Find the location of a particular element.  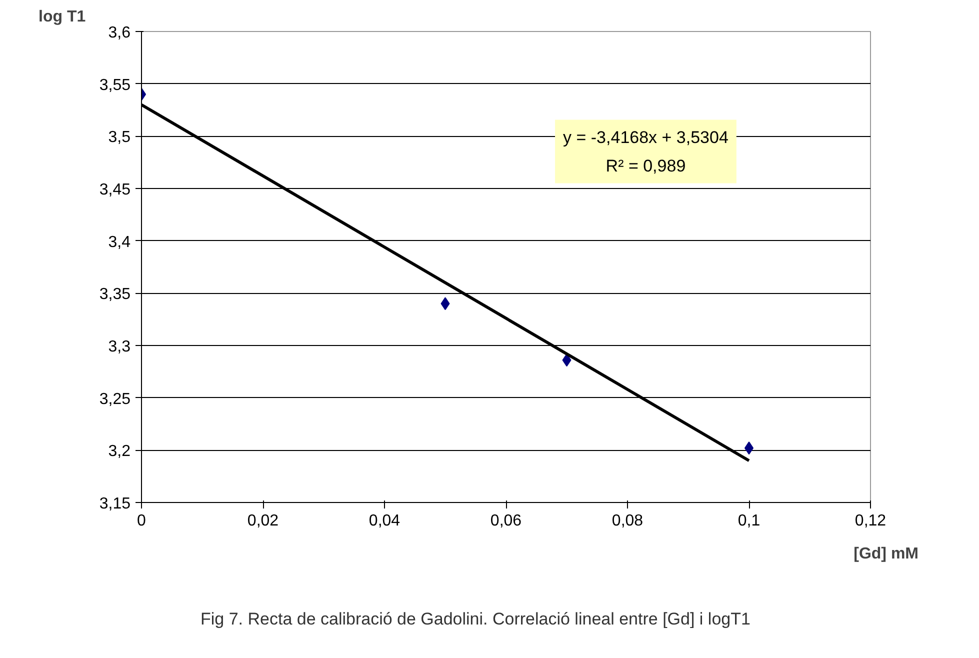

annotation: R² = 0,989 is located at coordinates (646, 166).